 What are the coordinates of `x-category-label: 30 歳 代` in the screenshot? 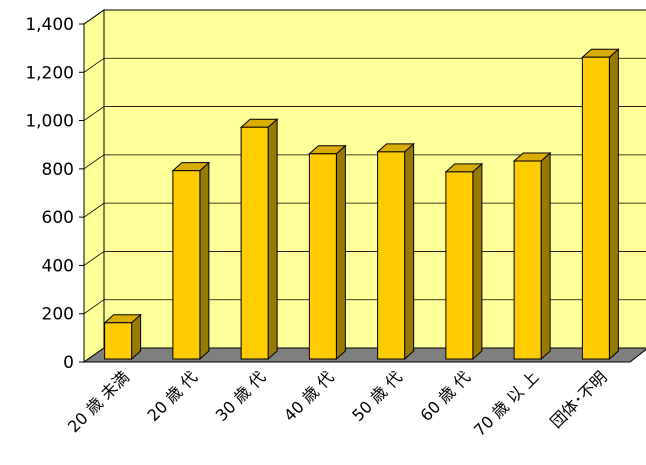 It's located at (241, 396).